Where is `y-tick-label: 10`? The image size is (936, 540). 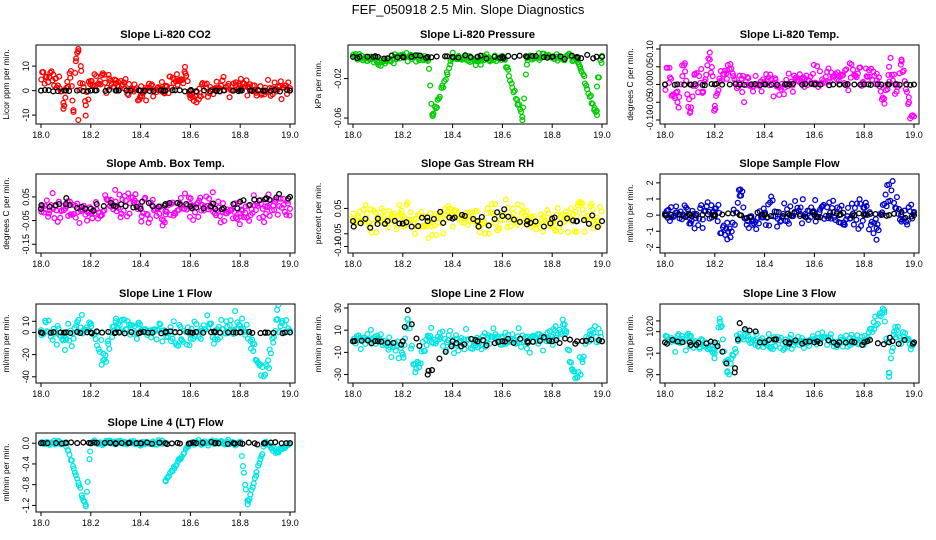 y-tick-label: 10 is located at coordinates (650, 332).